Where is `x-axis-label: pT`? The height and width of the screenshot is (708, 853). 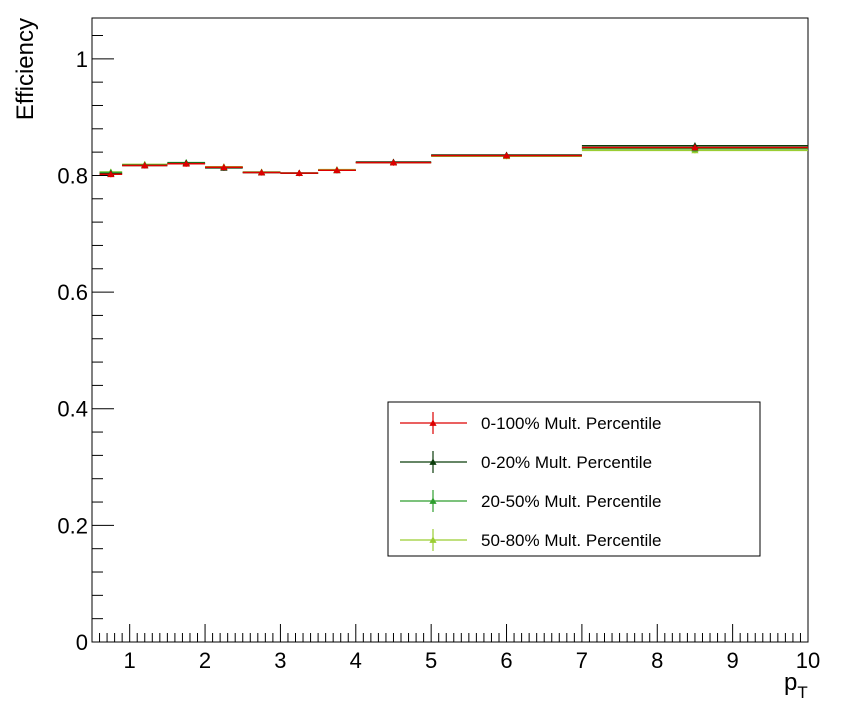
x-axis-label: pT is located at coordinates (796, 685).